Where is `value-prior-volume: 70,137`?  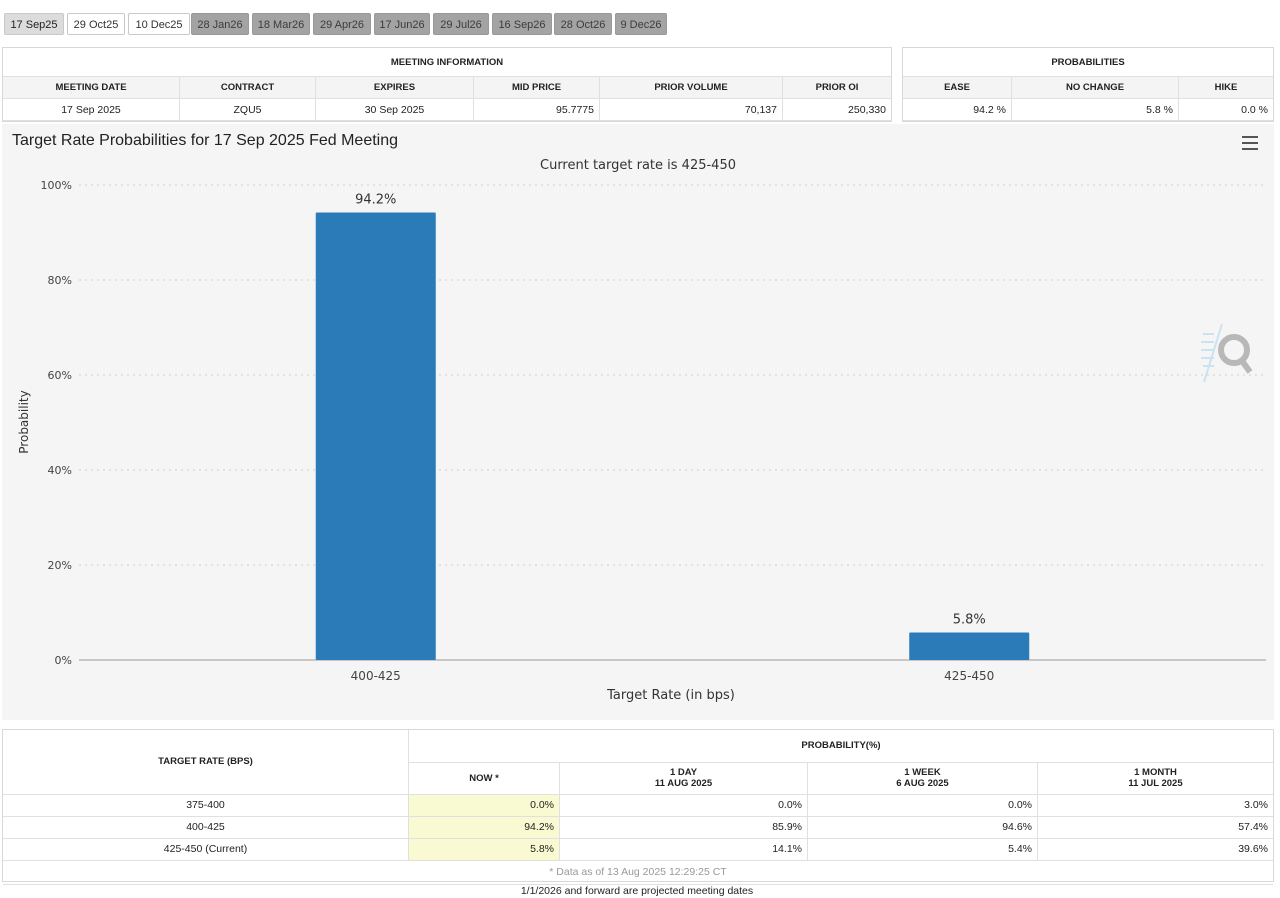
value-prior-volume: 70,137 is located at coordinates (691, 109).